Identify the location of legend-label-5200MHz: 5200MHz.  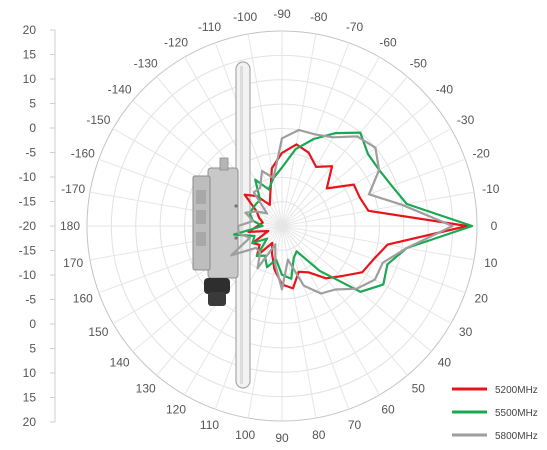
(516, 390).